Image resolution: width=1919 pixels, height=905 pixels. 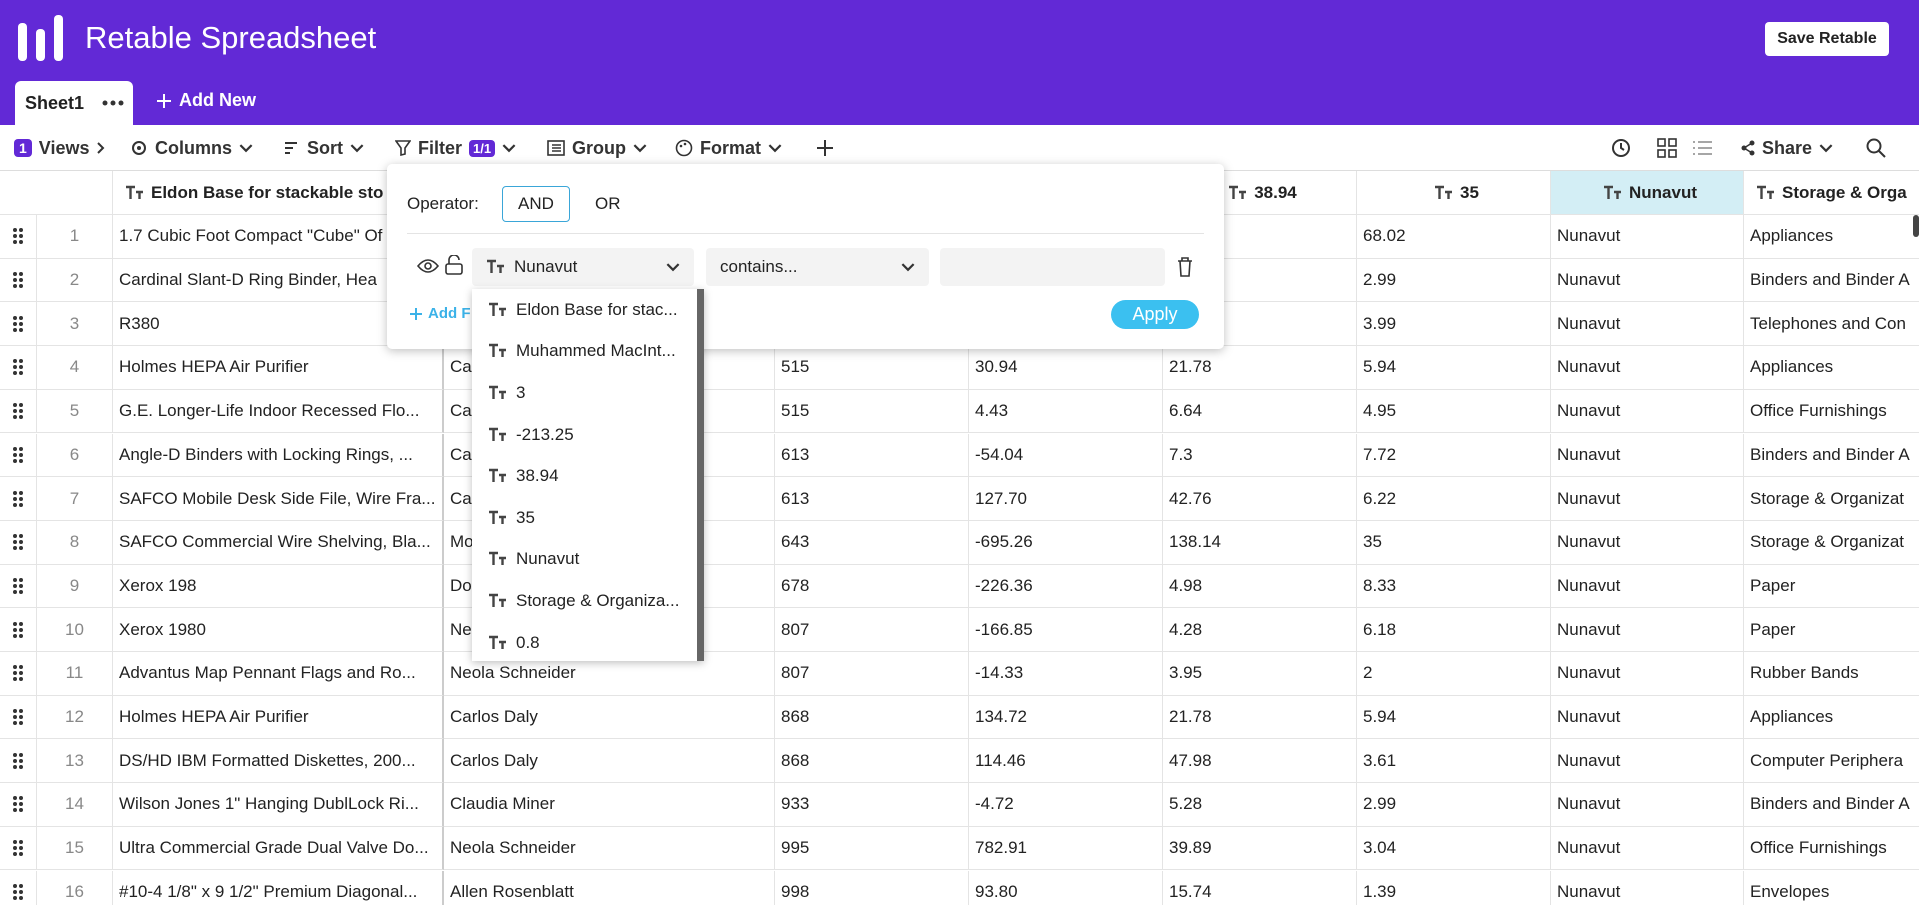 I want to click on delete-icon, so click(x=1185, y=267).